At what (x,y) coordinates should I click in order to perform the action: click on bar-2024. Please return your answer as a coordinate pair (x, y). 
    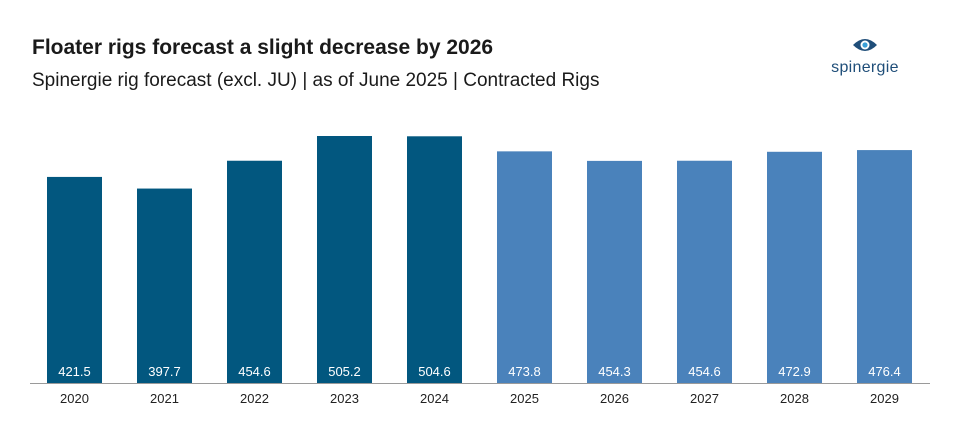
    Looking at the image, I should click on (434, 259).